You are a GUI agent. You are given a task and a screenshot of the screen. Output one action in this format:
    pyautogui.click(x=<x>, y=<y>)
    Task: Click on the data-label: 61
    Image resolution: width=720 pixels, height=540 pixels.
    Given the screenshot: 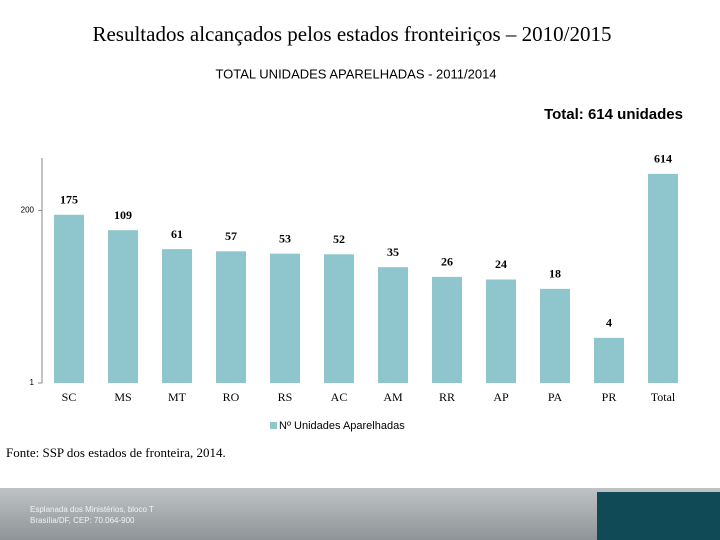 What is the action you would take?
    pyautogui.click(x=177, y=234)
    